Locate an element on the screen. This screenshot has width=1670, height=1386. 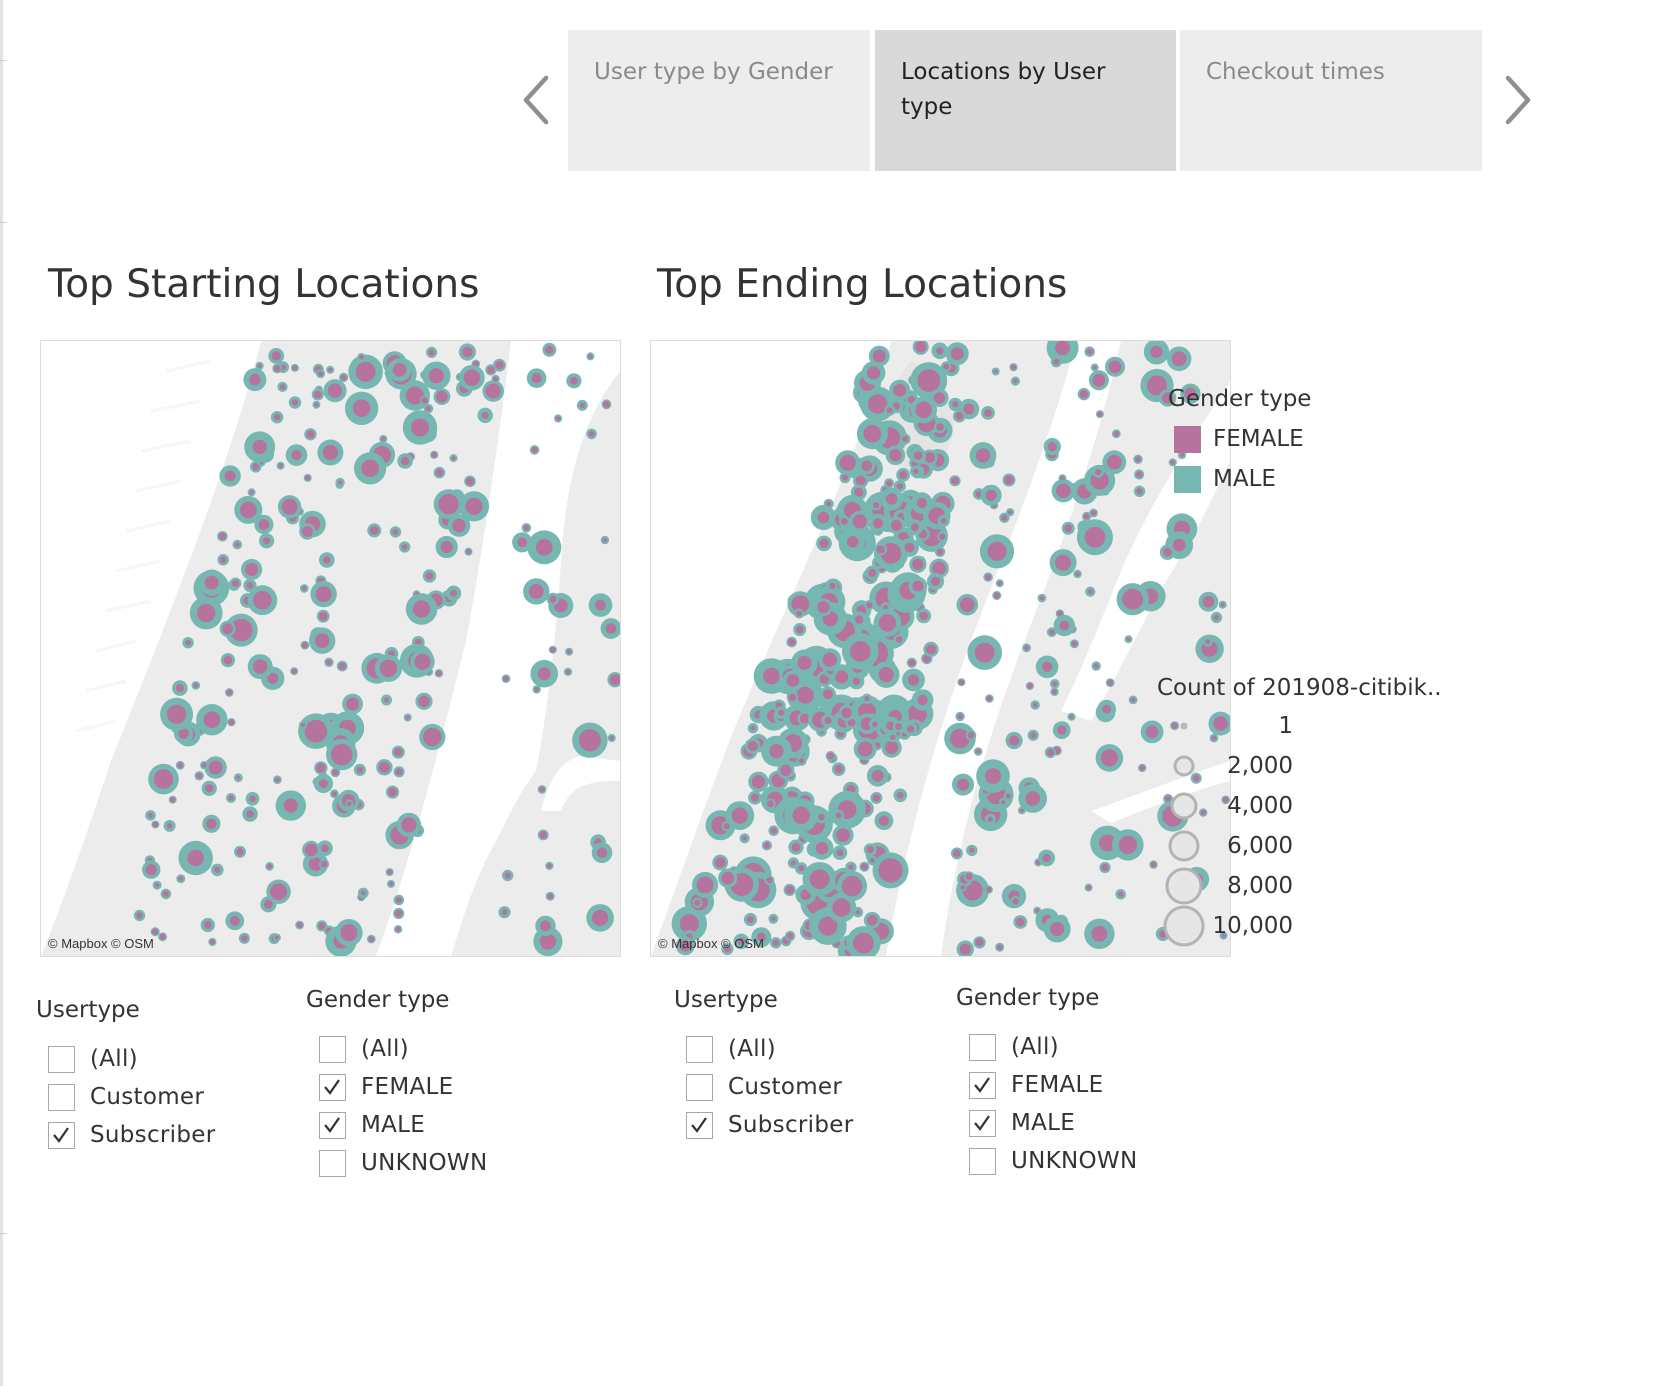
story-point-user-type-by-gender: User type by Gender is located at coordinates (719, 100).